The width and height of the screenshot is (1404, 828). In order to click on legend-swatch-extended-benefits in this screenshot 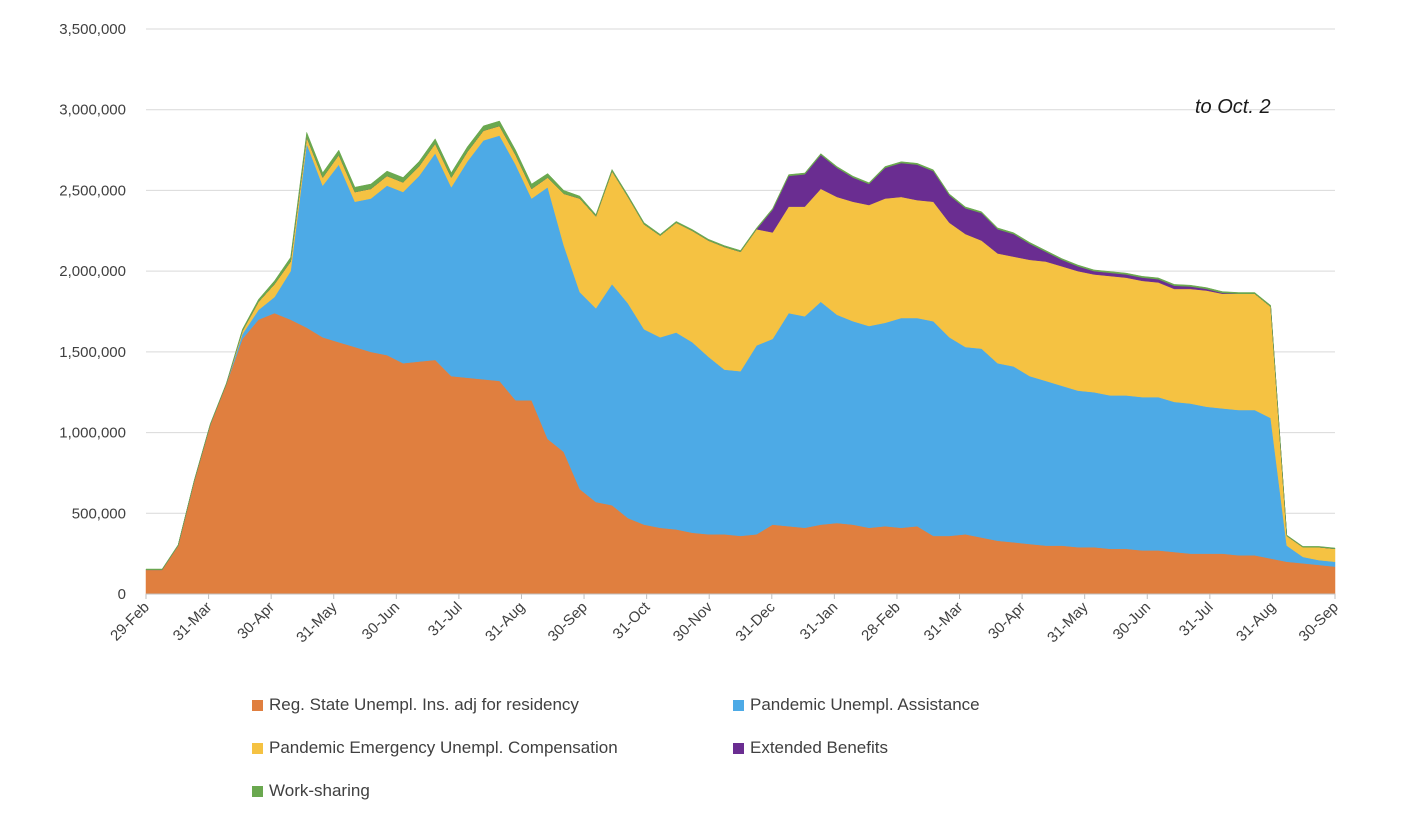, I will do `click(738, 748)`.